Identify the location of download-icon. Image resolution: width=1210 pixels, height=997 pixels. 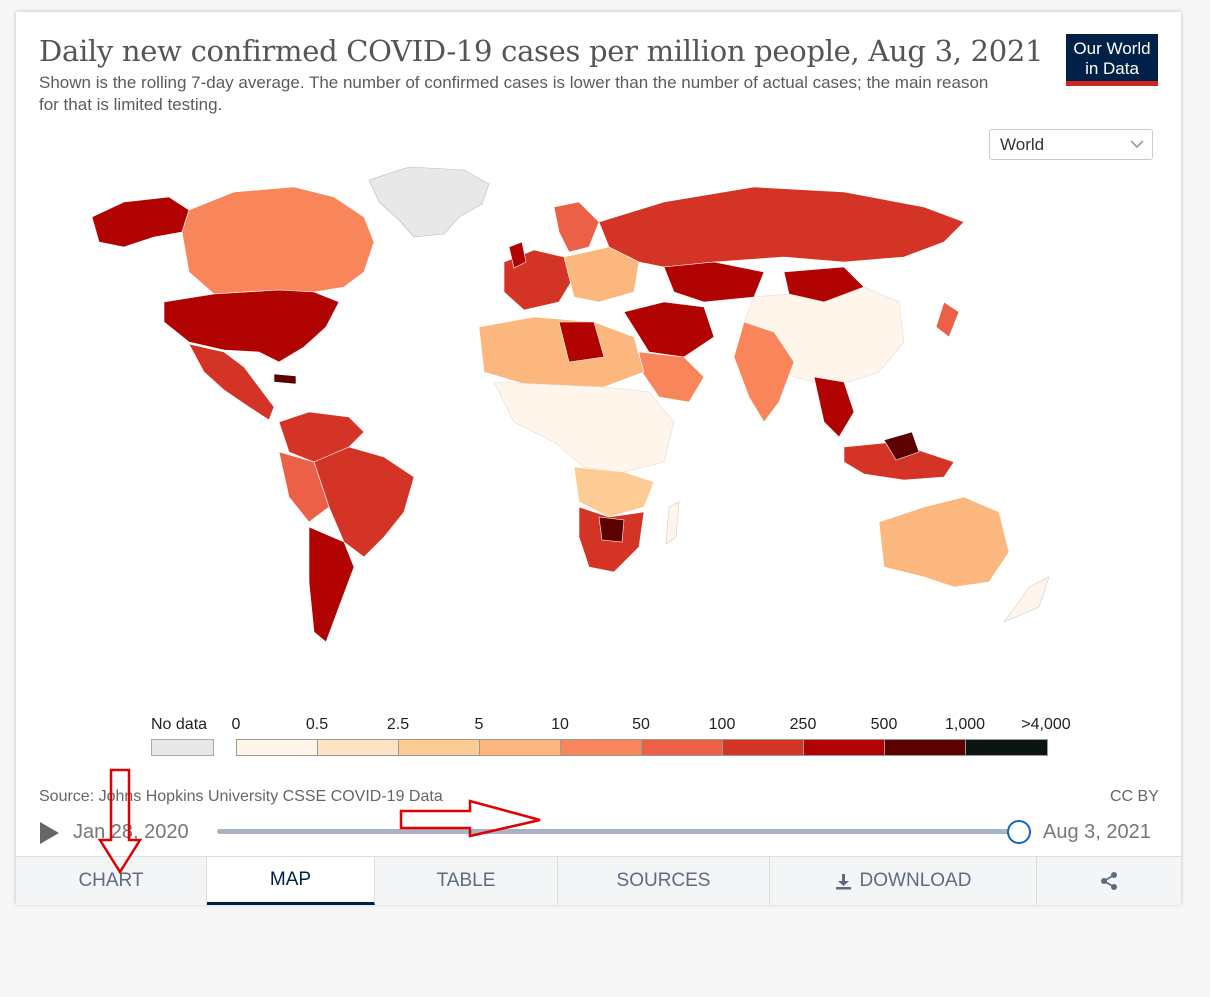
(843, 881).